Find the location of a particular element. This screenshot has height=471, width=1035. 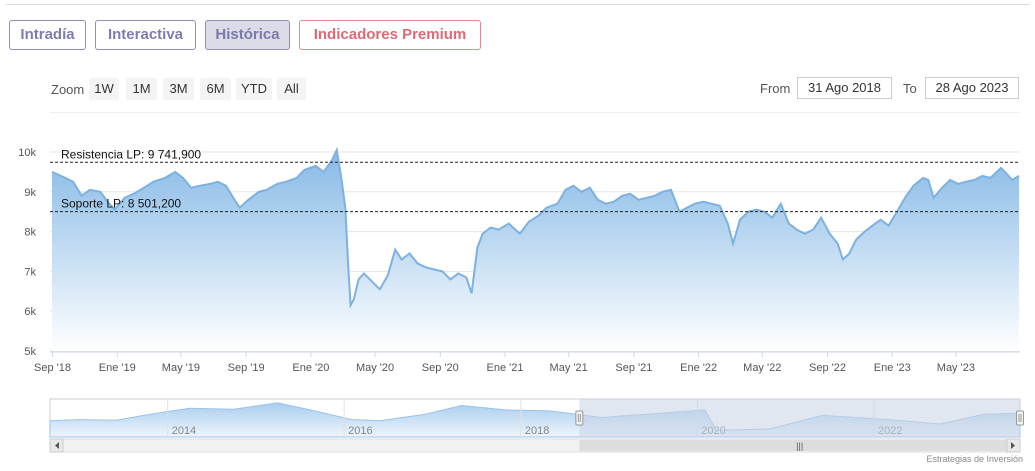

x-tick-label: Ene '23 is located at coordinates (892, 368).